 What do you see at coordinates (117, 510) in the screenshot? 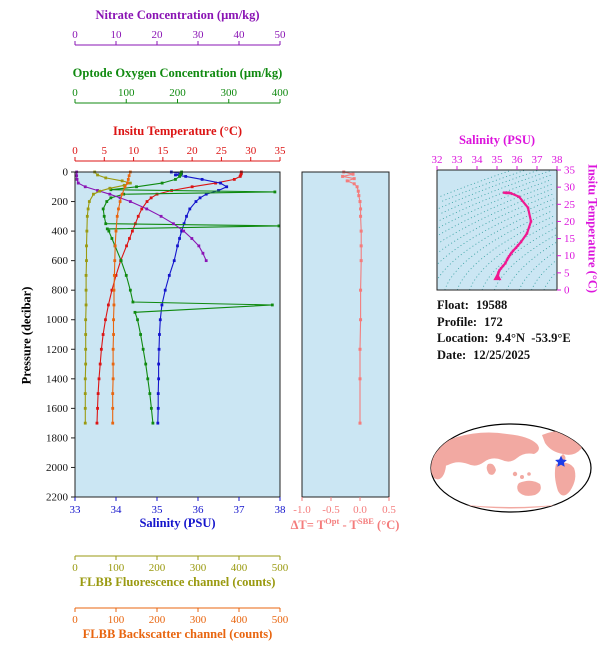
I see `tick-label: 34` at bounding box center [117, 510].